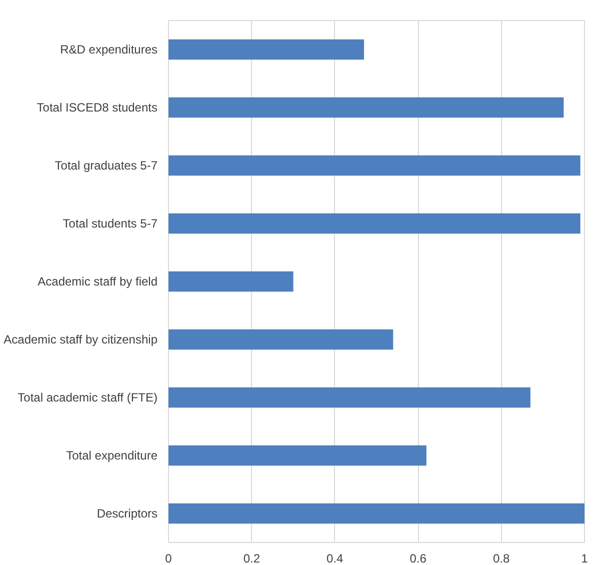 Image resolution: width=596 pixels, height=565 pixels. I want to click on y-tick-label: Descriptors, so click(127, 513).